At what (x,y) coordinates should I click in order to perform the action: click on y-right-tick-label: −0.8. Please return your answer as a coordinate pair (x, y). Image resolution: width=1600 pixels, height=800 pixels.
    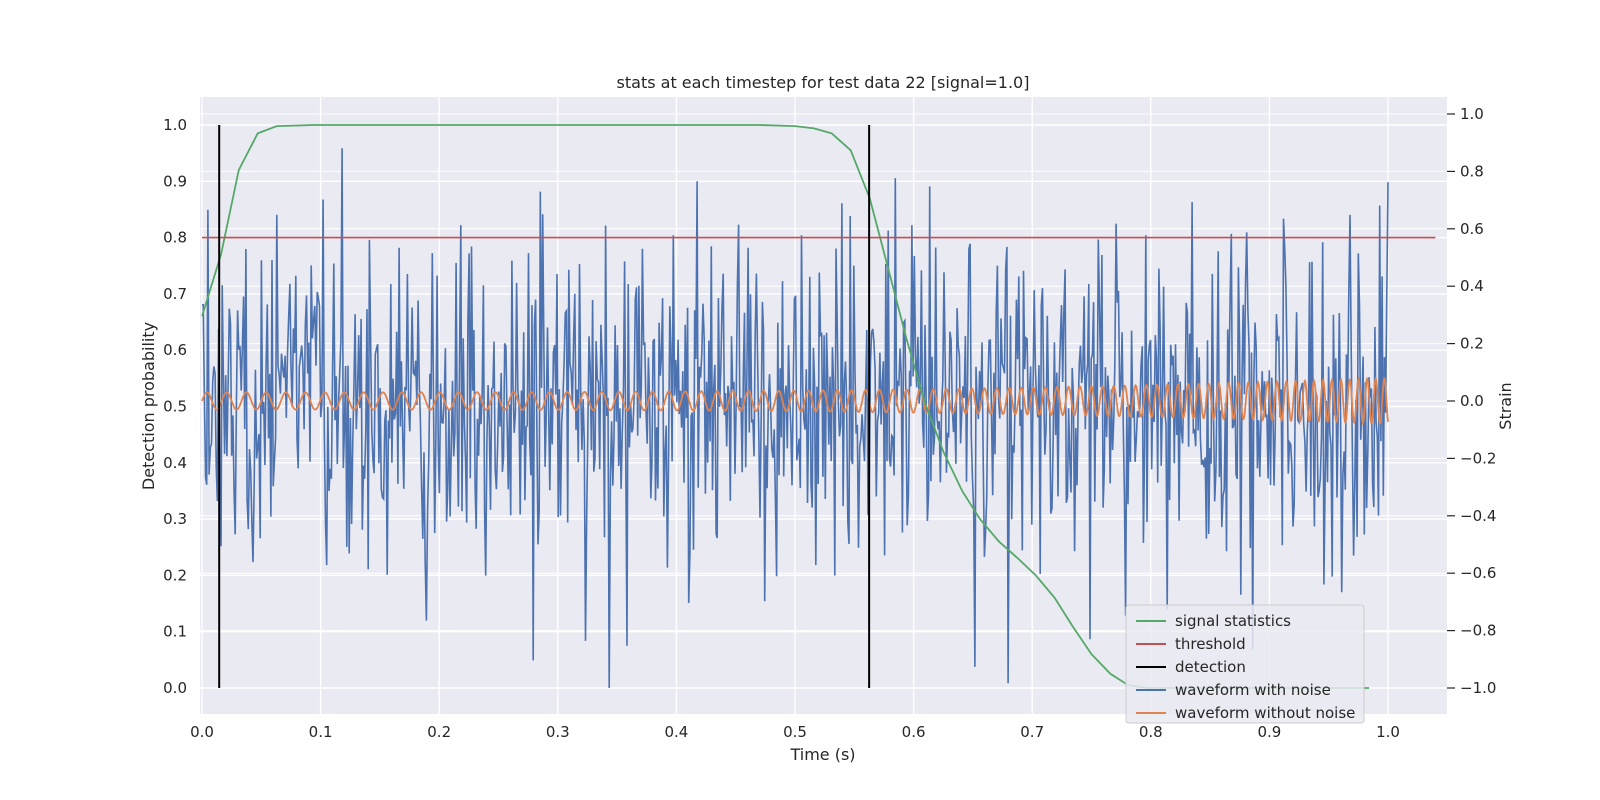
    Looking at the image, I should click on (1478, 631).